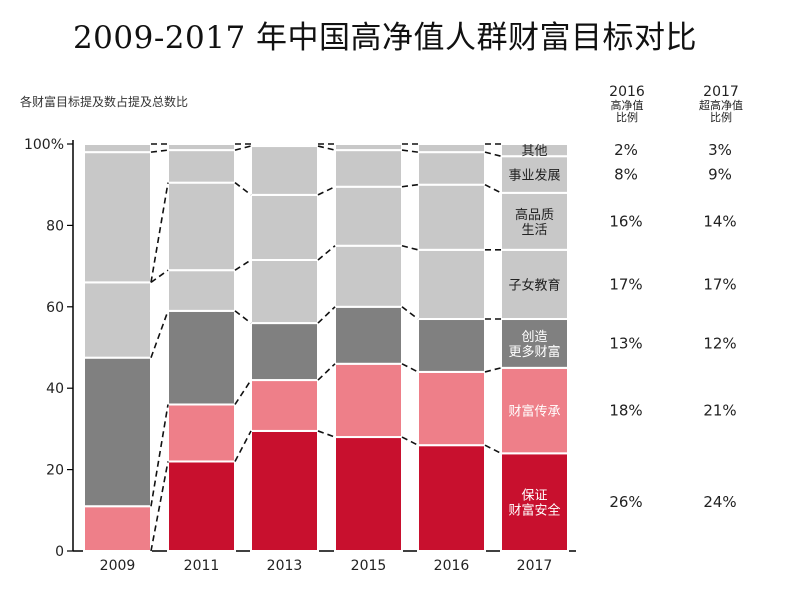 This screenshot has height=604, width=795. Describe the element at coordinates (55, 471) in the screenshot. I see `y-tick-label: 20` at that location.